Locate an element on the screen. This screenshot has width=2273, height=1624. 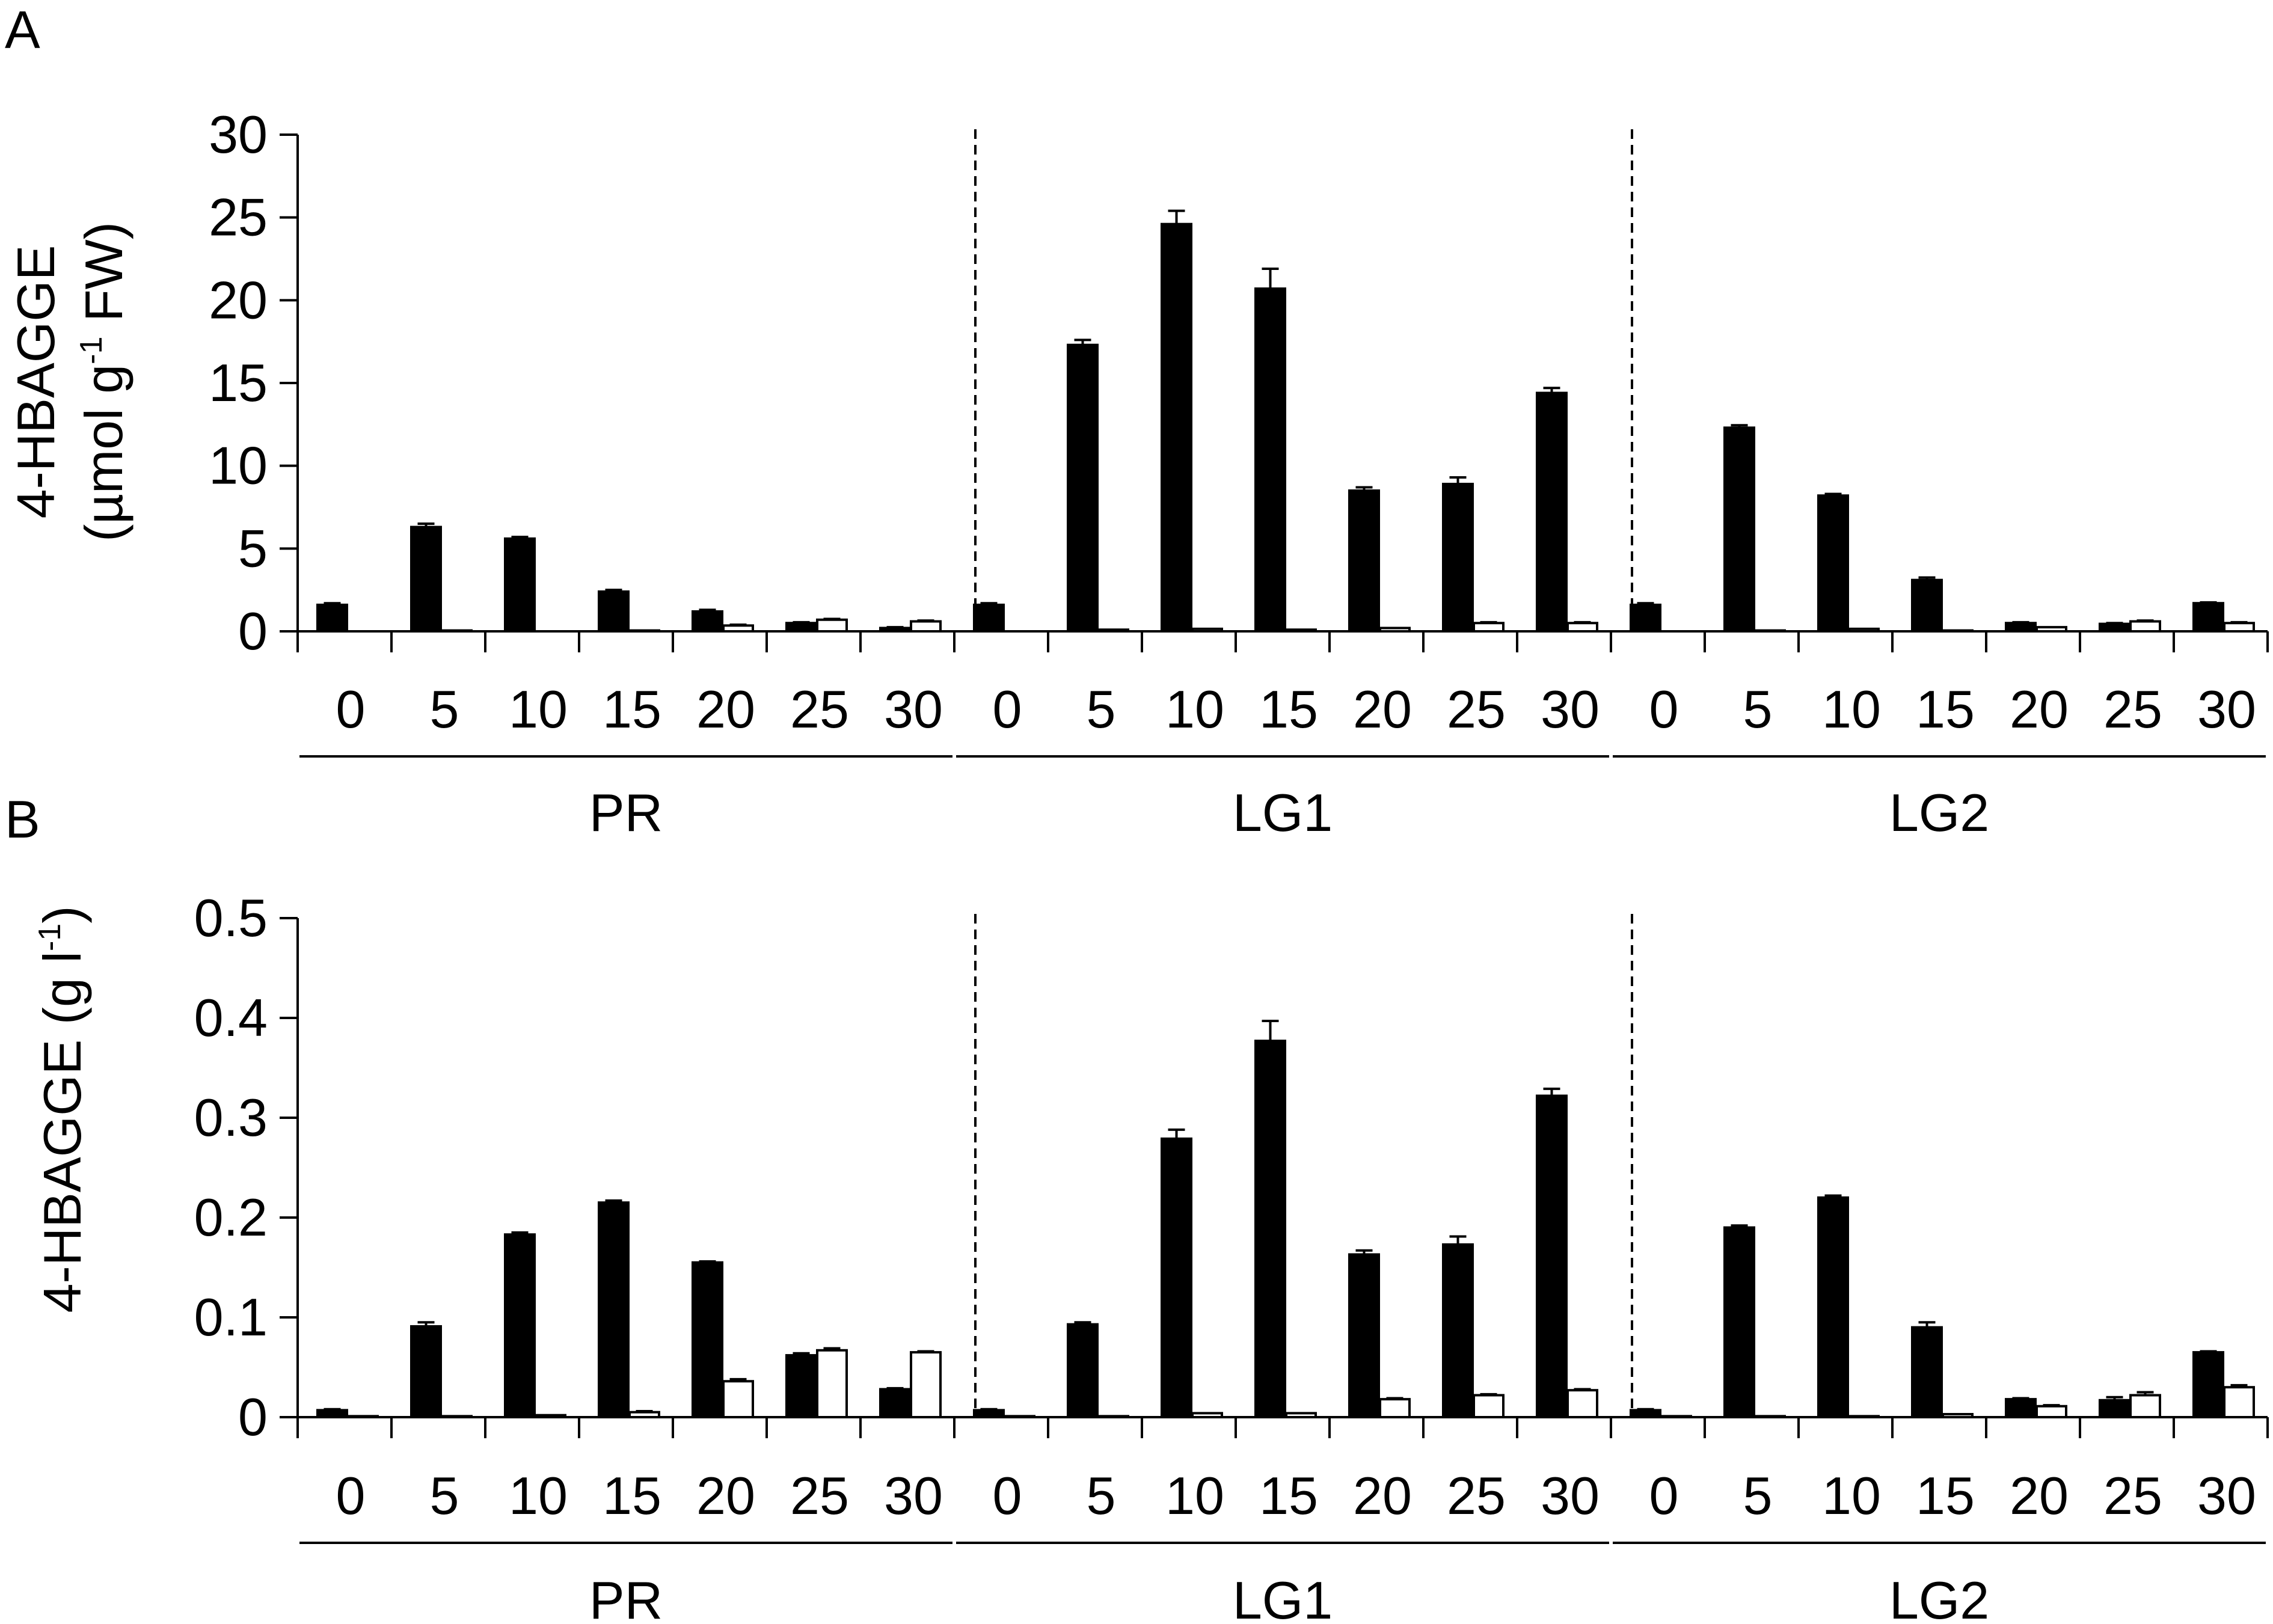
panel-b-group-label: PR is located at coordinates (626, 1597).